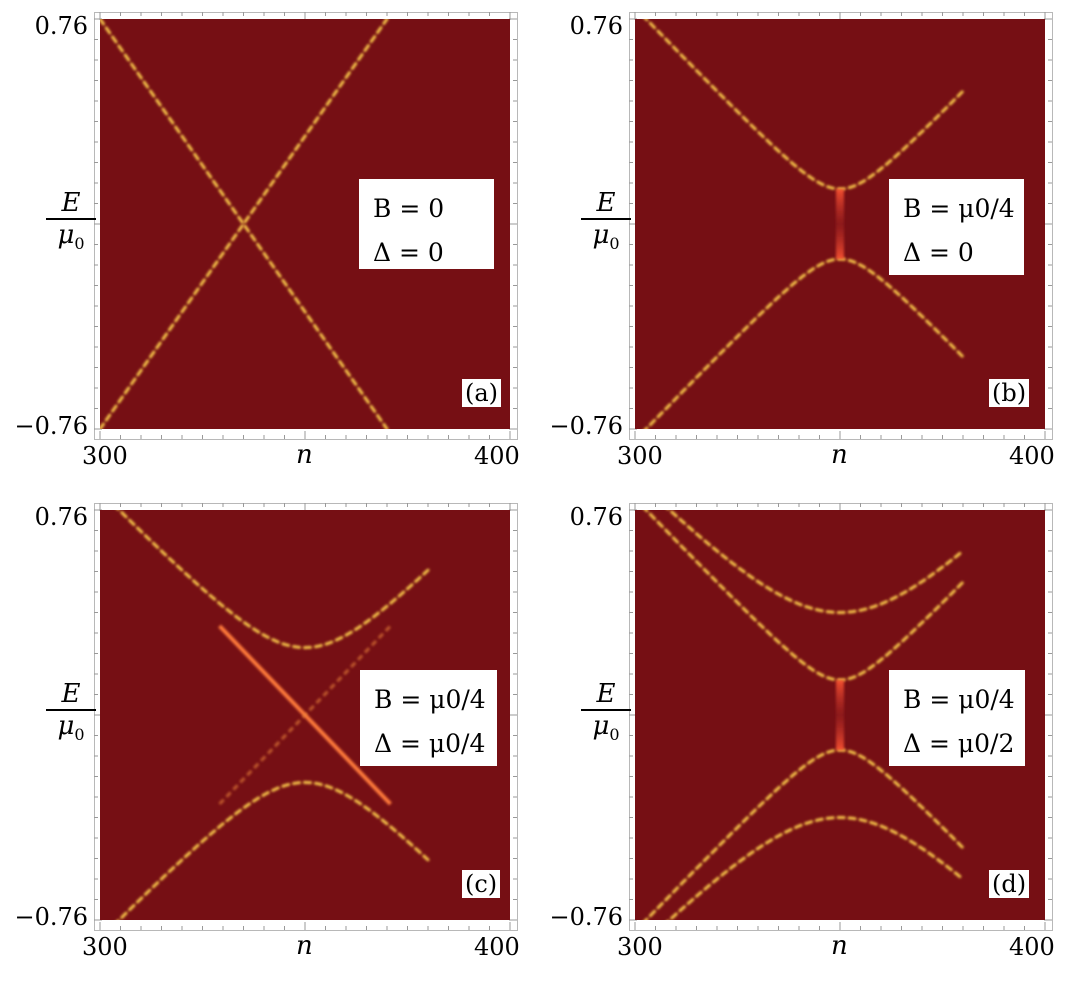 The image size is (1070, 982). What do you see at coordinates (839, 455) in the screenshot?
I see `x-axis-label-b: n` at bounding box center [839, 455].